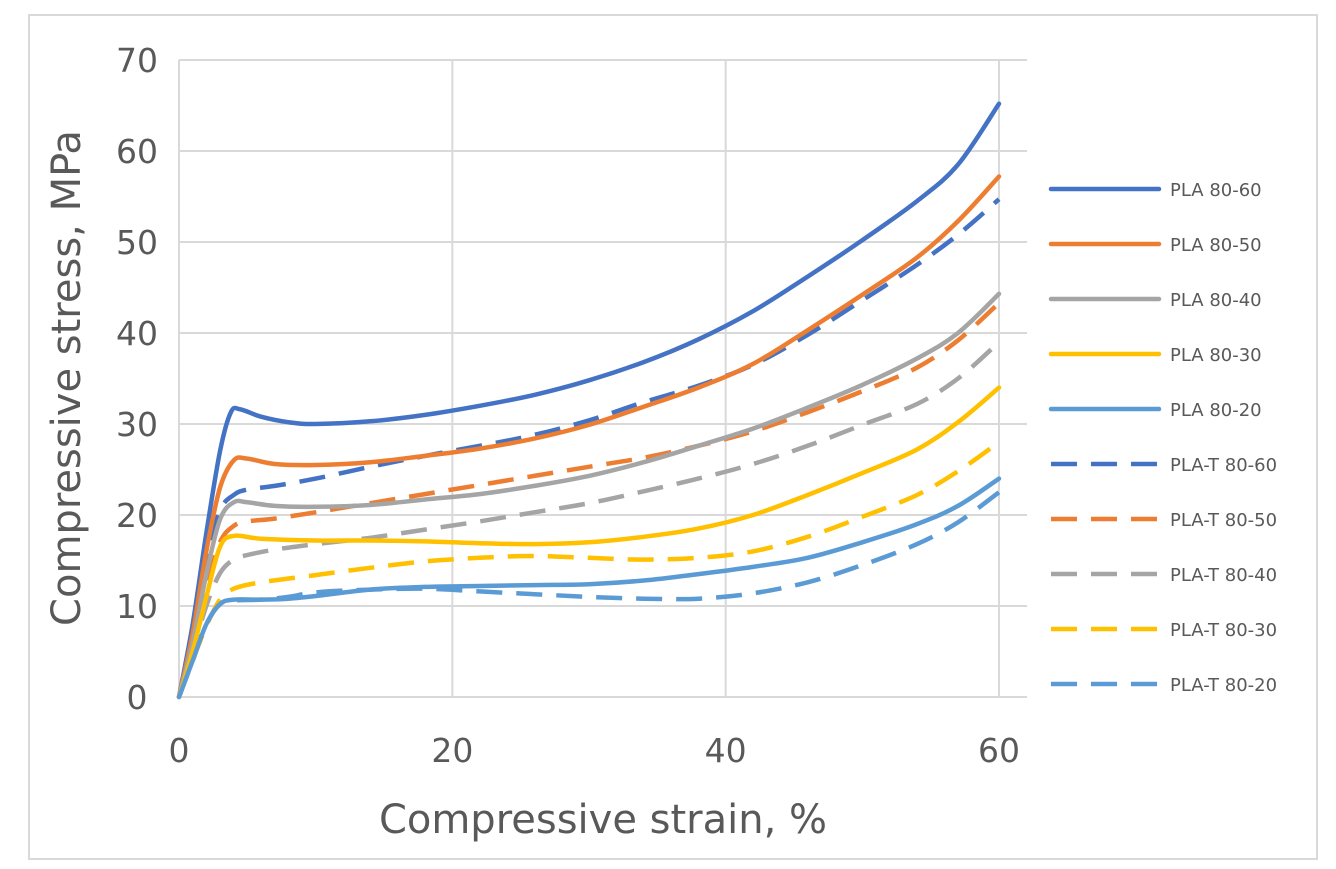  What do you see at coordinates (726, 750) in the screenshot?
I see `x-tick-label: 40` at bounding box center [726, 750].